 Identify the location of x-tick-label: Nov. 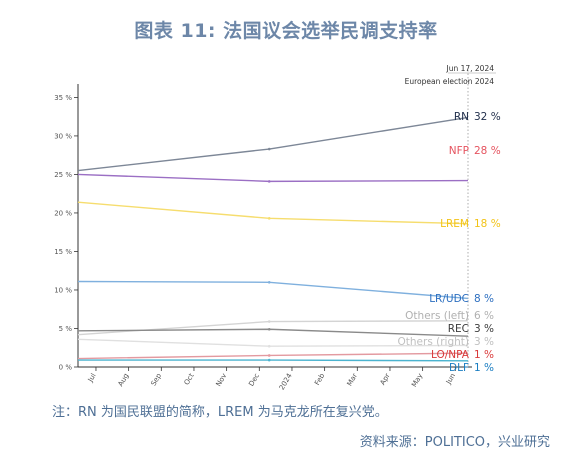
(222, 380).